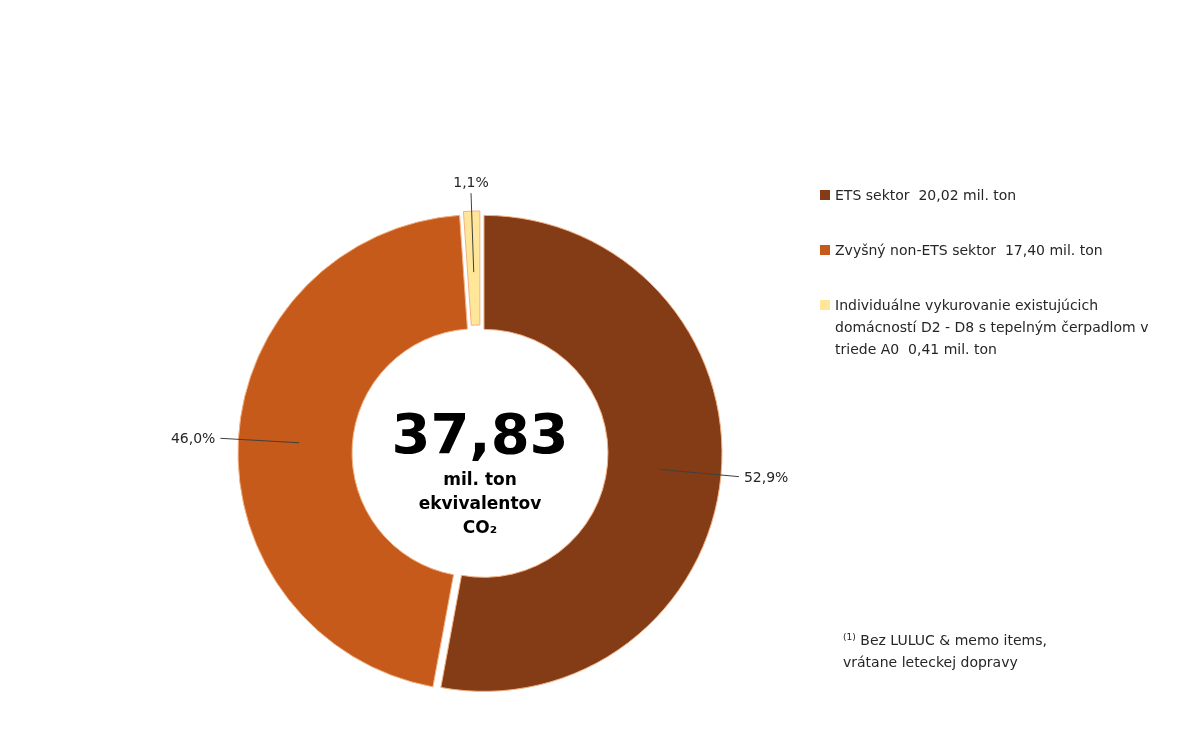 The image size is (1200, 751). Describe the element at coordinates (480, 433) in the screenshot. I see `text: 37,83` at that location.